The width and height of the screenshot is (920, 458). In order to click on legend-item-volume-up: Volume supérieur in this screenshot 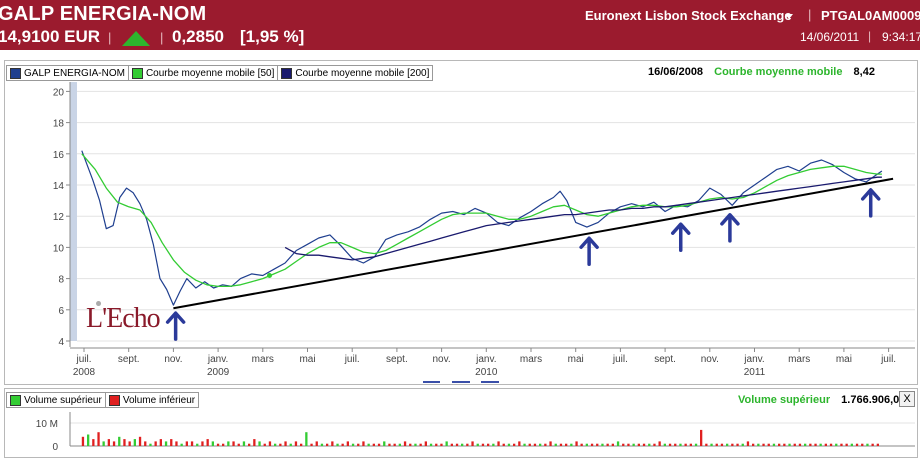, I will do `click(56, 400)`.